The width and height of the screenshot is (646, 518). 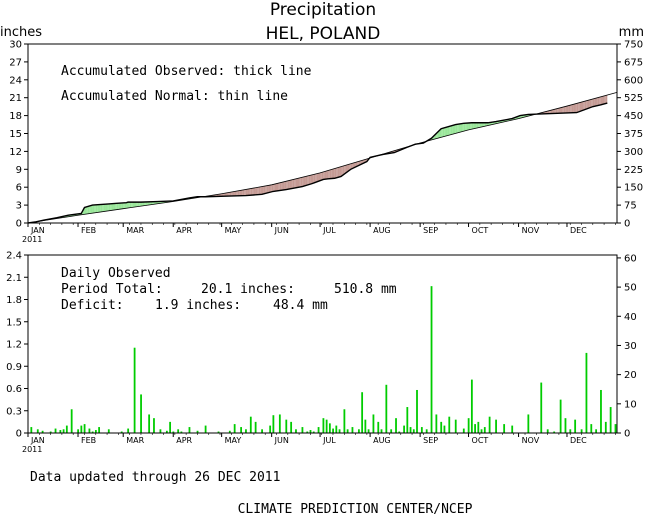 What do you see at coordinates (248, 289) in the screenshot?
I see `period-total-inches: 20.1 inches:` at bounding box center [248, 289].